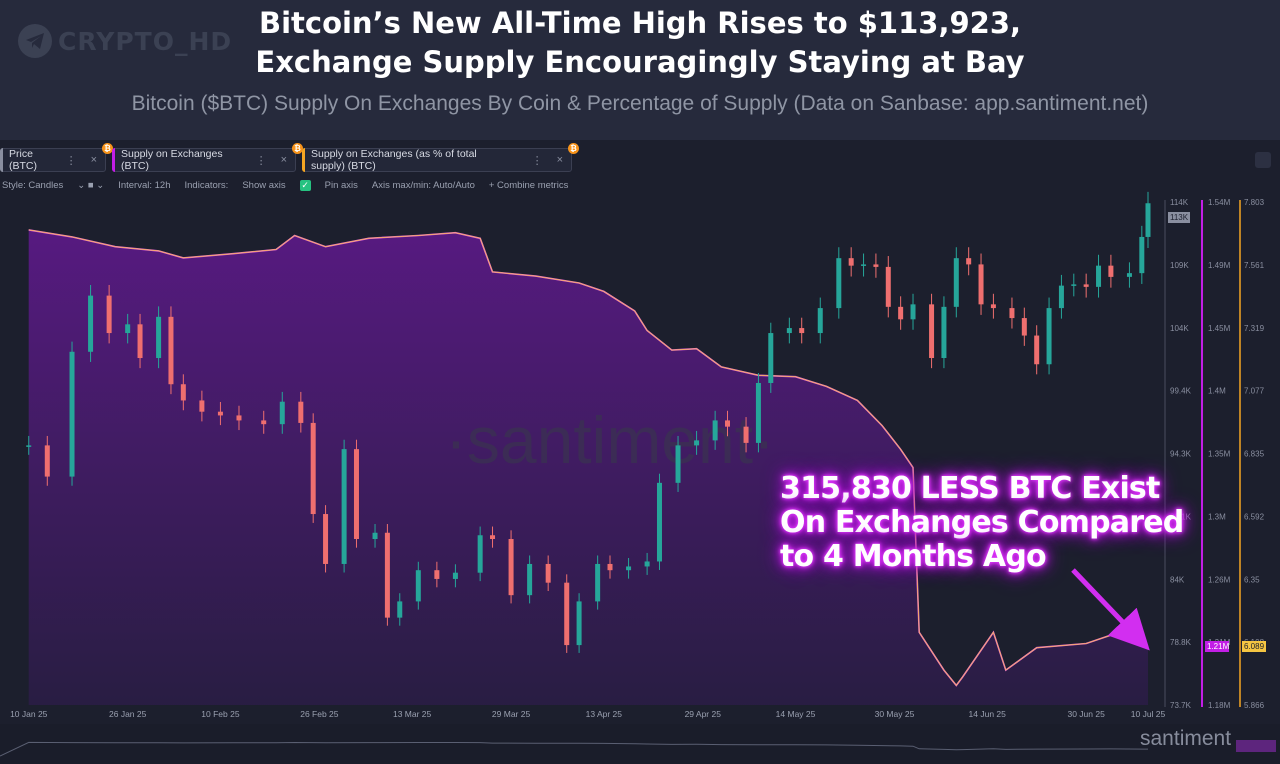 This screenshot has height=764, width=1280. Describe the element at coordinates (125, 41) in the screenshot. I see `brand-watermark: CRYPTO_HD` at that location.